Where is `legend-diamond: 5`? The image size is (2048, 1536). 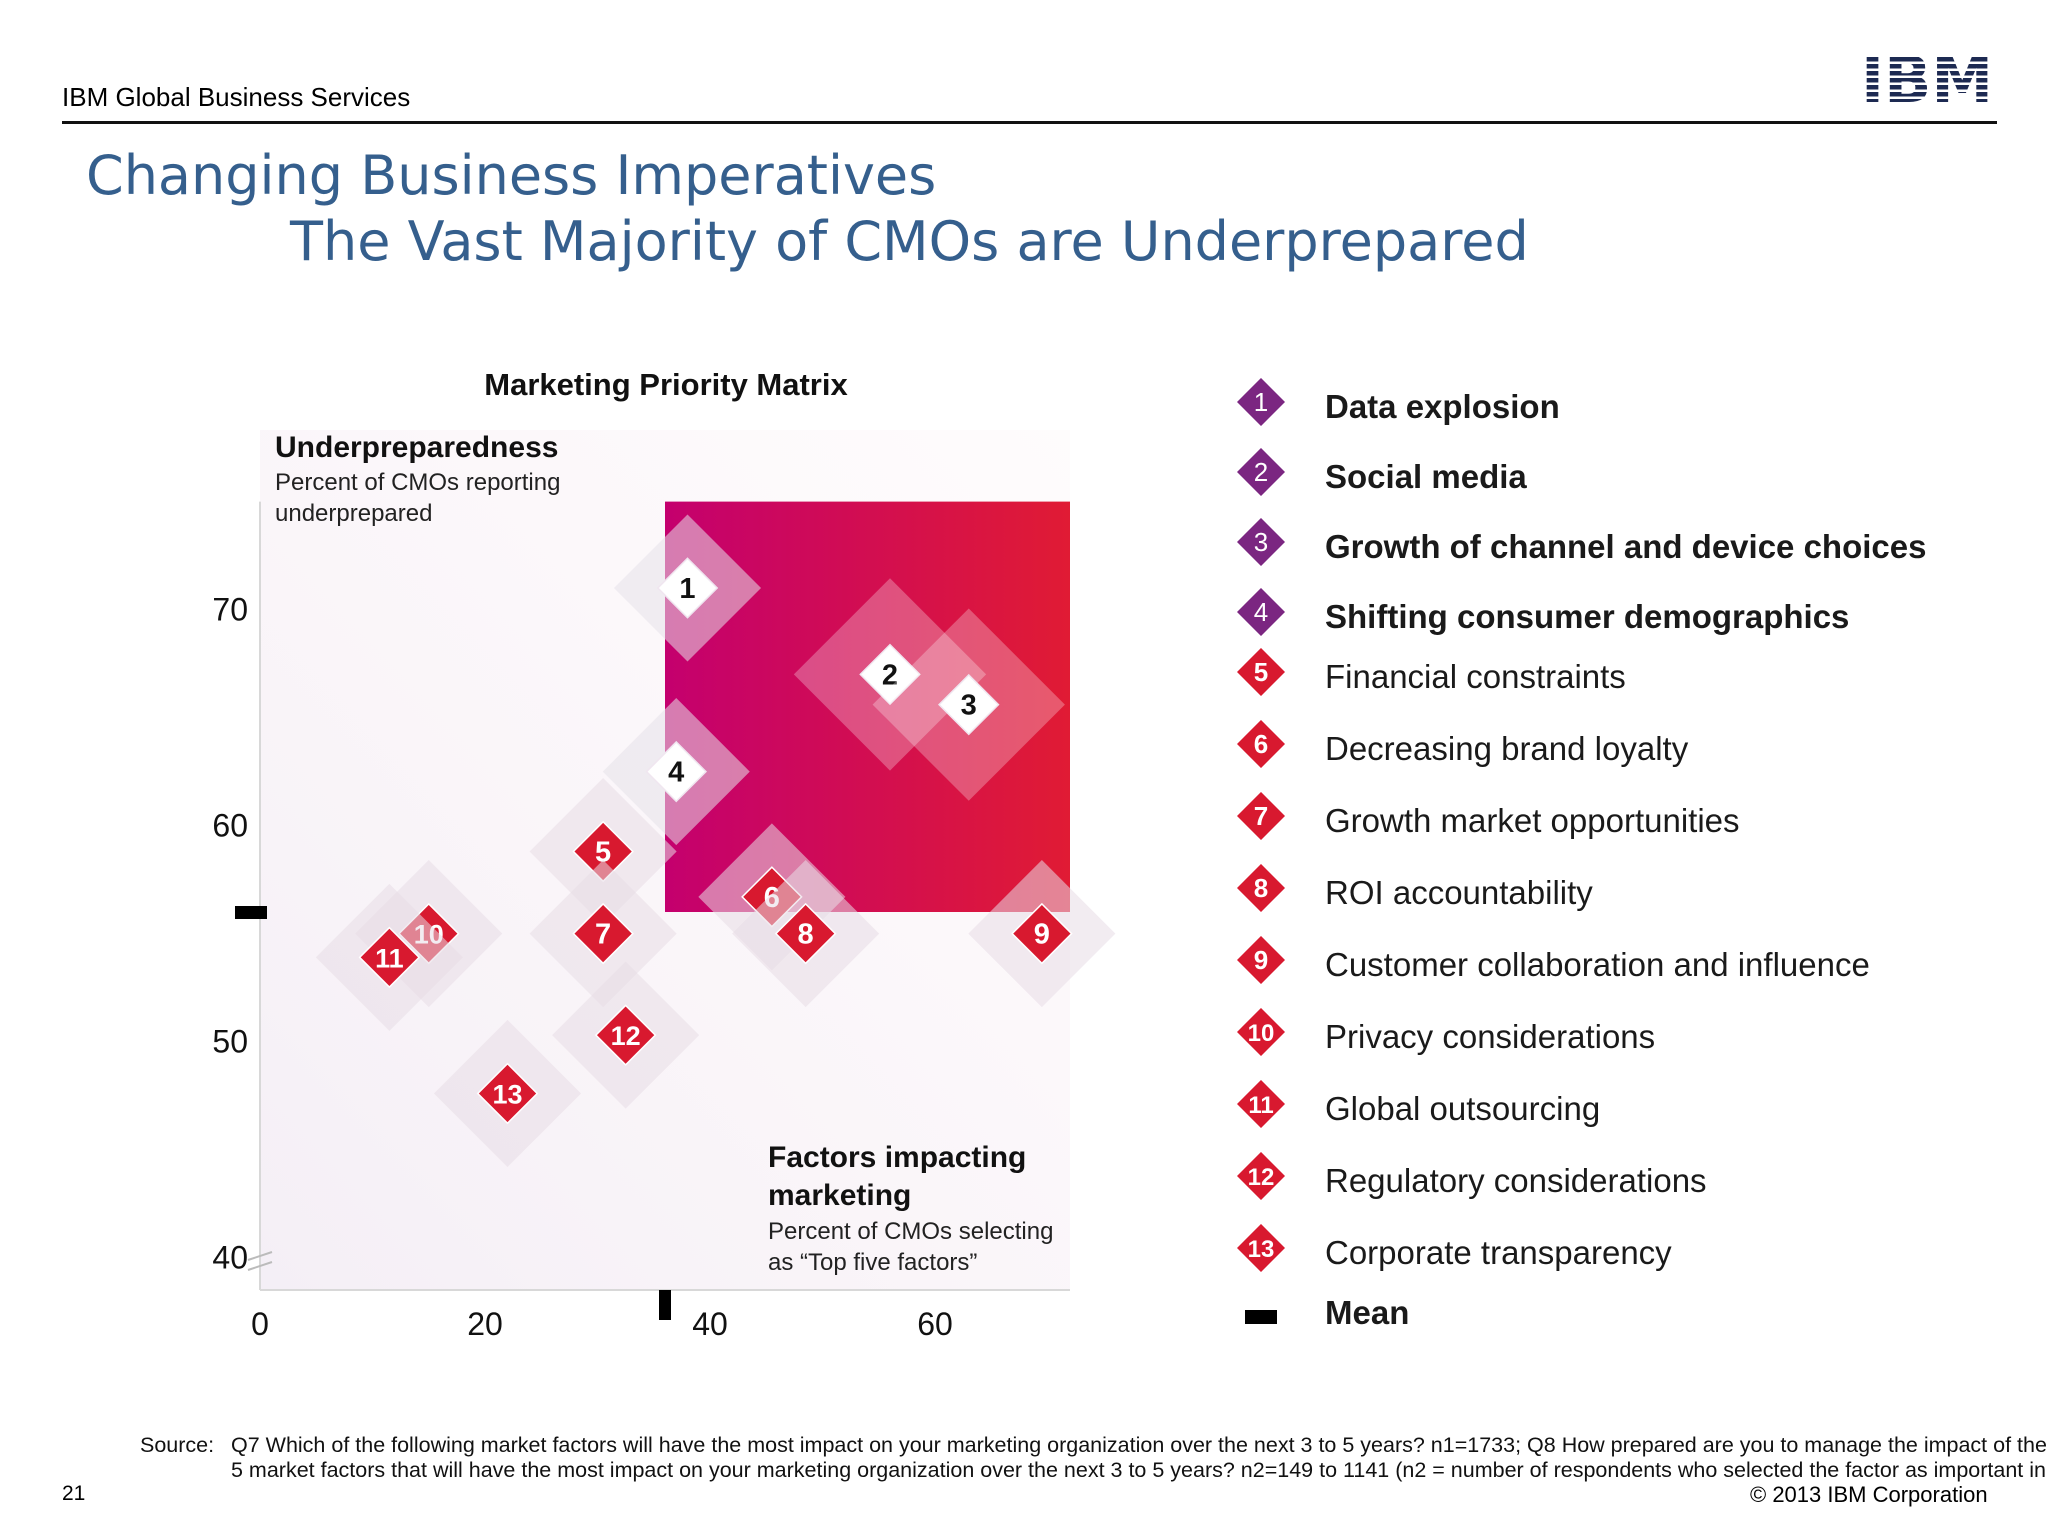
legend-diamond: 5 is located at coordinates (1261, 672).